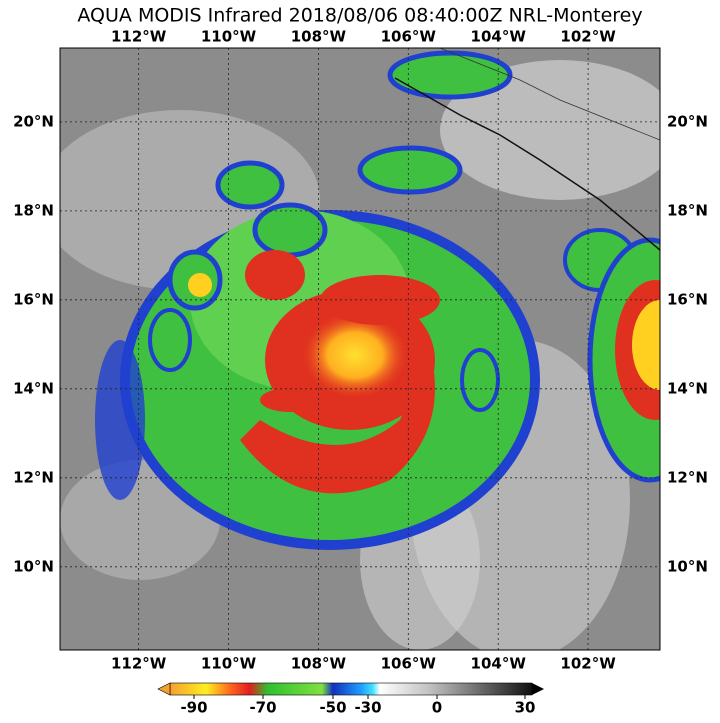 The width and height of the screenshot is (720, 723). Describe the element at coordinates (525, 708) in the screenshot. I see `colorbar-label: 30` at that location.